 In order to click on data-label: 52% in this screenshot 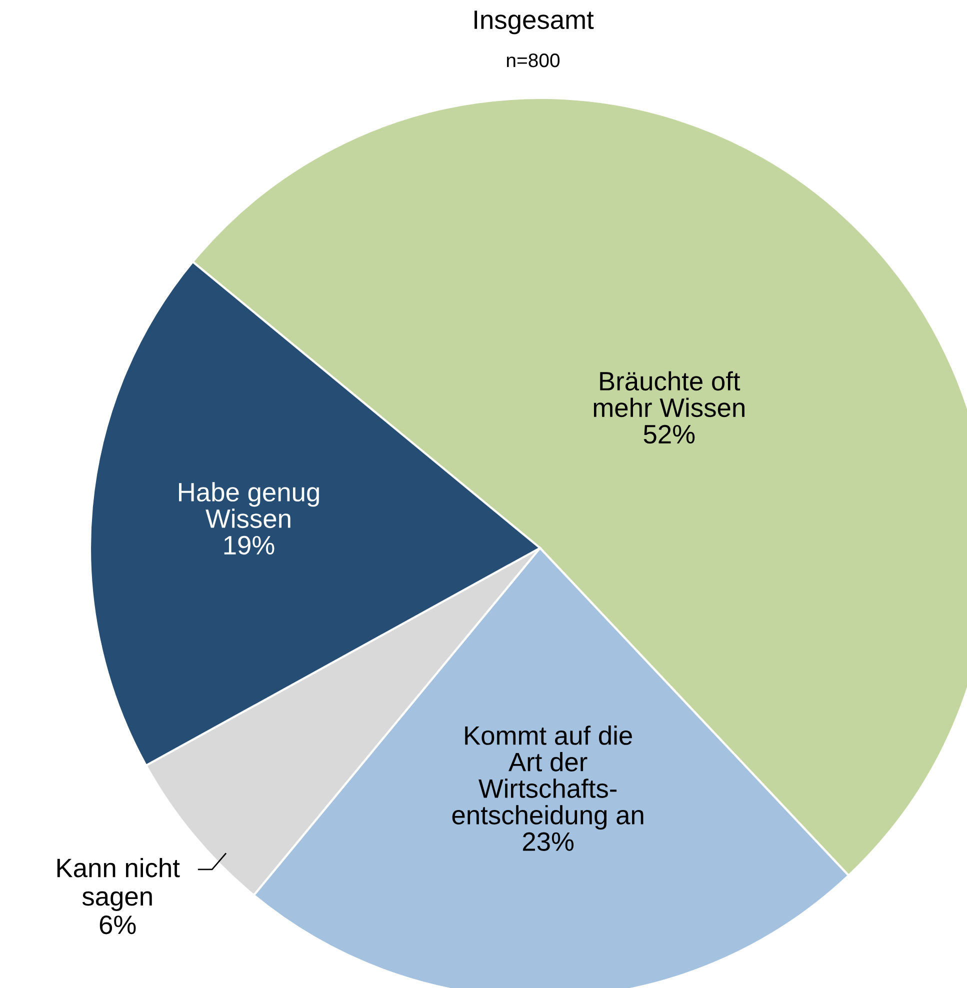, I will do `click(669, 434)`.